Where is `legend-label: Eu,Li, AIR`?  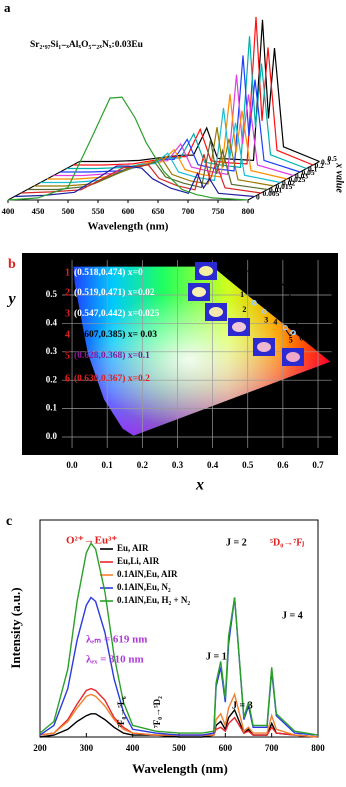
legend-label: Eu,Li, AIR is located at coordinates (138, 561).